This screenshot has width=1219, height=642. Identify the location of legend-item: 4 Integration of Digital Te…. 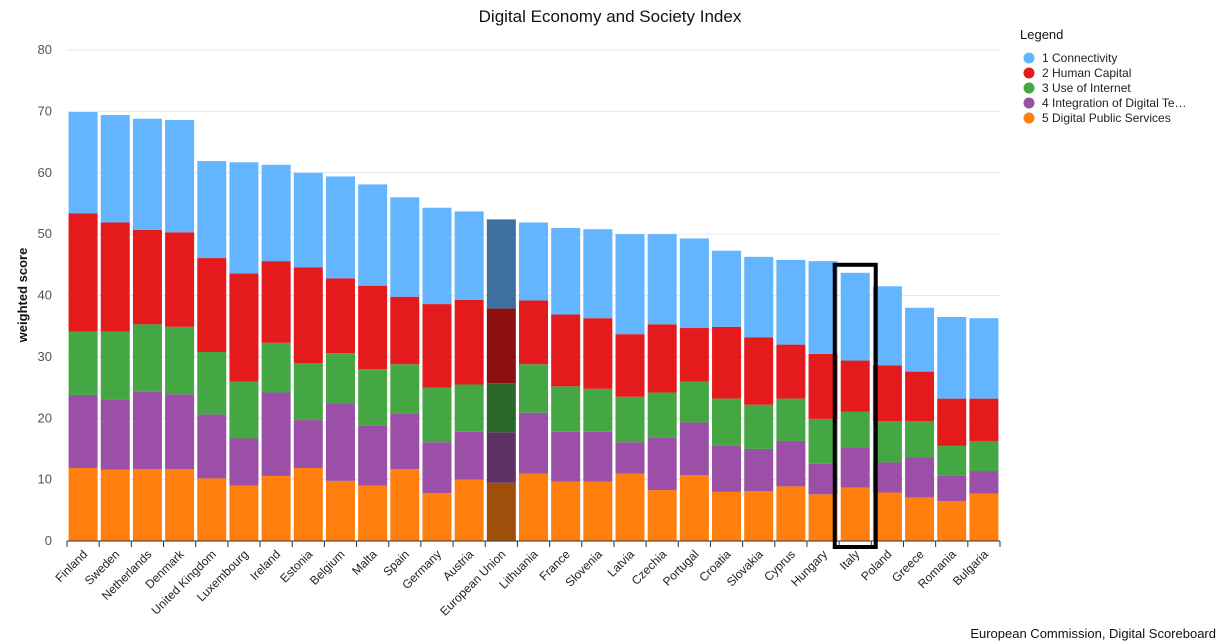
(1105, 103).